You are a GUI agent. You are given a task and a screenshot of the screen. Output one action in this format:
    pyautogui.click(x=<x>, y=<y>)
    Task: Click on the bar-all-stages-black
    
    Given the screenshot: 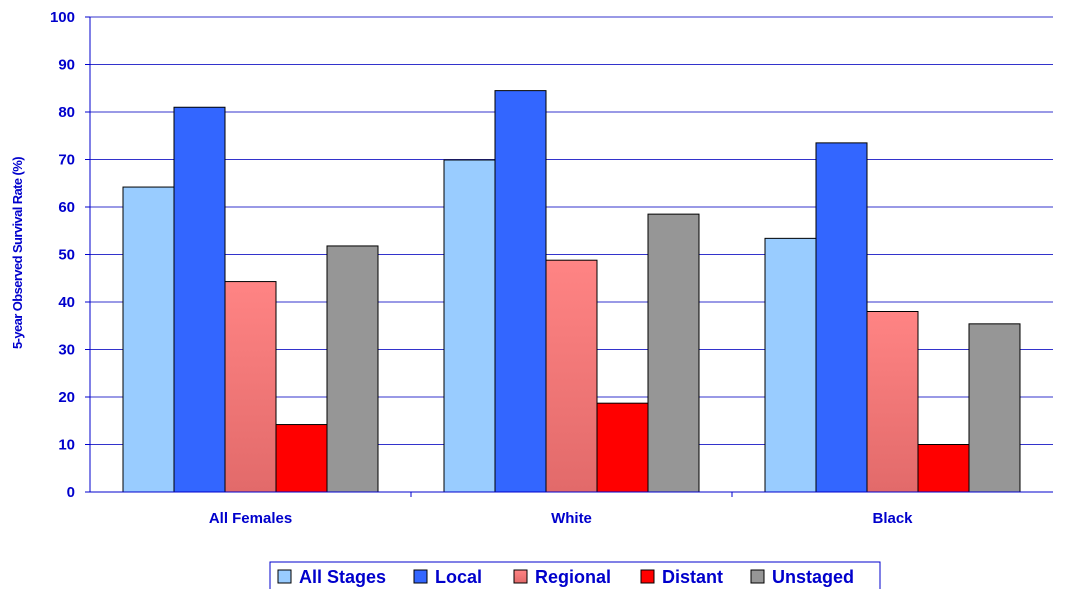 What is the action you would take?
    pyautogui.click(x=790, y=365)
    